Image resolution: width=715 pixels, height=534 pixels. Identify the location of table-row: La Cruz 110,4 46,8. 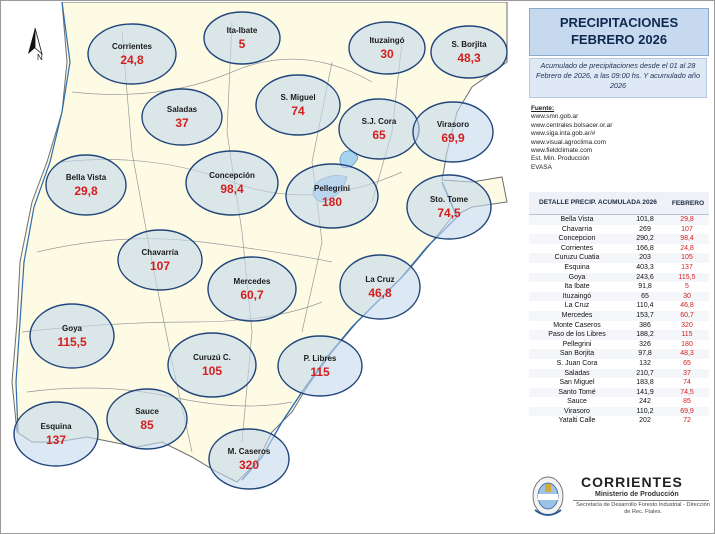
(619, 306).